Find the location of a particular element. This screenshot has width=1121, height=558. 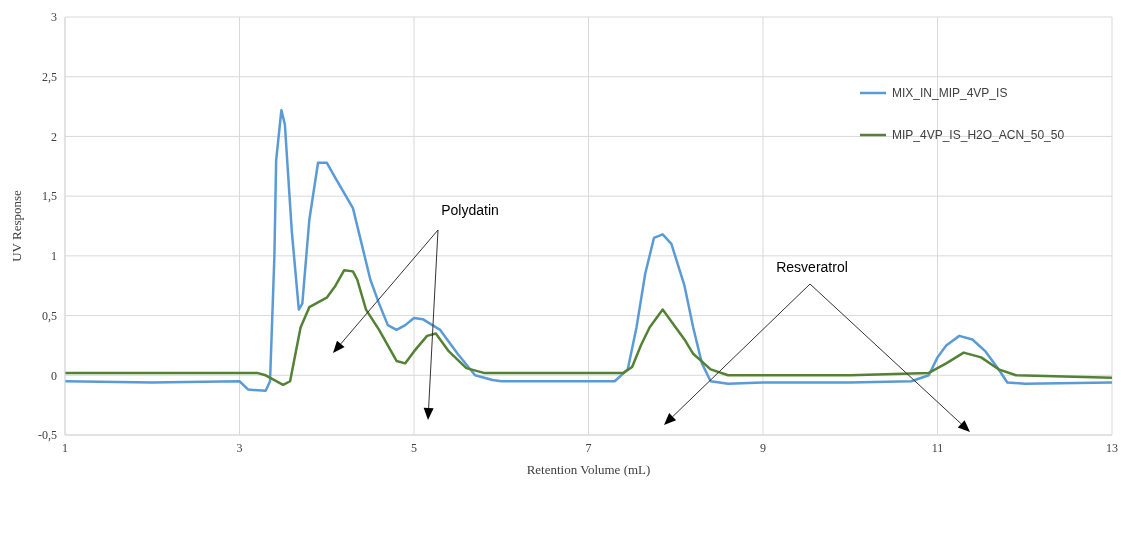

x-tick-label: 9 is located at coordinates (763, 447).